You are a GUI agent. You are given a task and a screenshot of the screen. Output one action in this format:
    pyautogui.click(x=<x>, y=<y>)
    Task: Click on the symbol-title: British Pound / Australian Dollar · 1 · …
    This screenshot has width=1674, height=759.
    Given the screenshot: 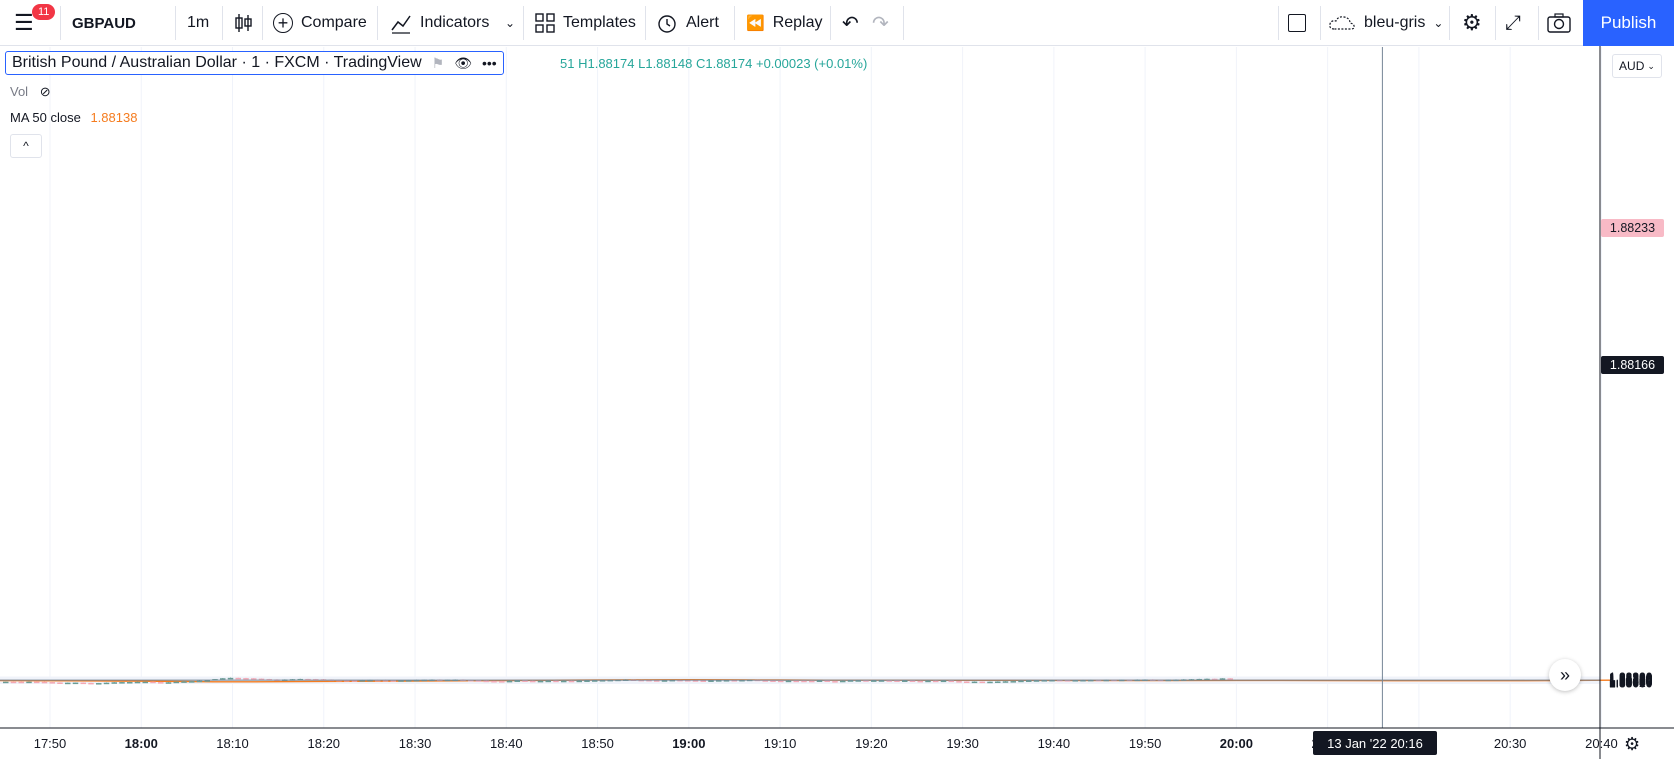 What is the action you would take?
    pyautogui.click(x=217, y=62)
    